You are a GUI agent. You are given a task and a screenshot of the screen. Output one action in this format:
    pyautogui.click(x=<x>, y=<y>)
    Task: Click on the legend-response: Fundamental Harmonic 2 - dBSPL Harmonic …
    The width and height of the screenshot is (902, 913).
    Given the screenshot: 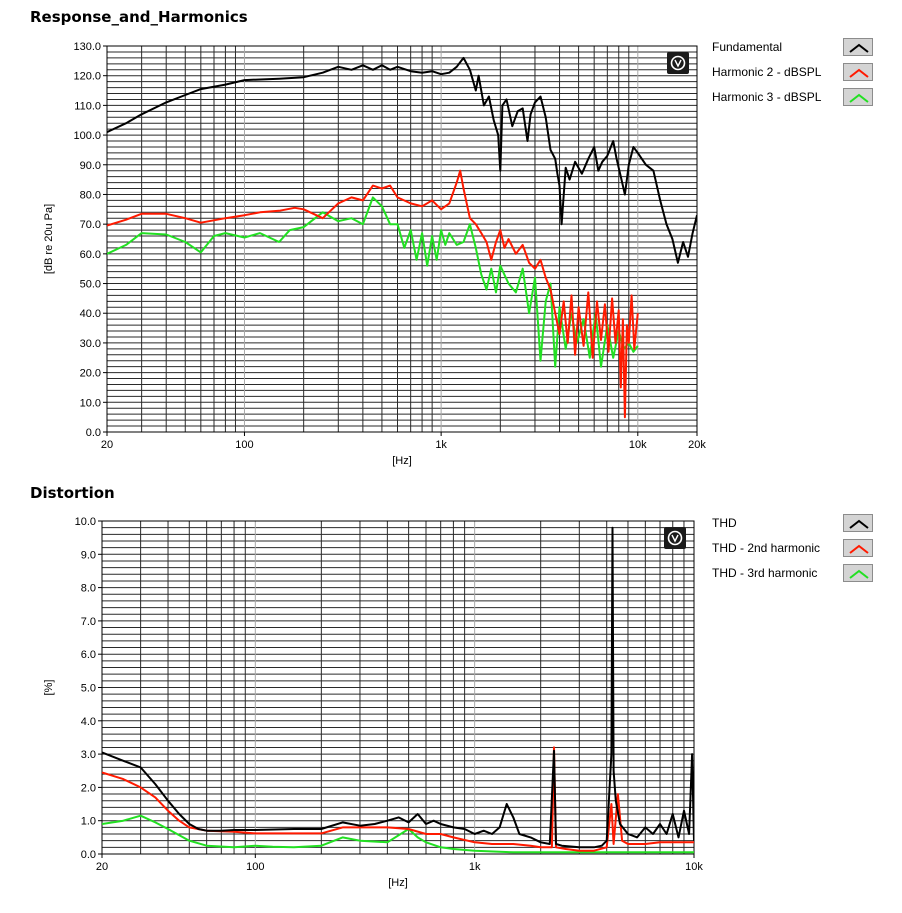 What is the action you would take?
    pyautogui.click(x=797, y=75)
    